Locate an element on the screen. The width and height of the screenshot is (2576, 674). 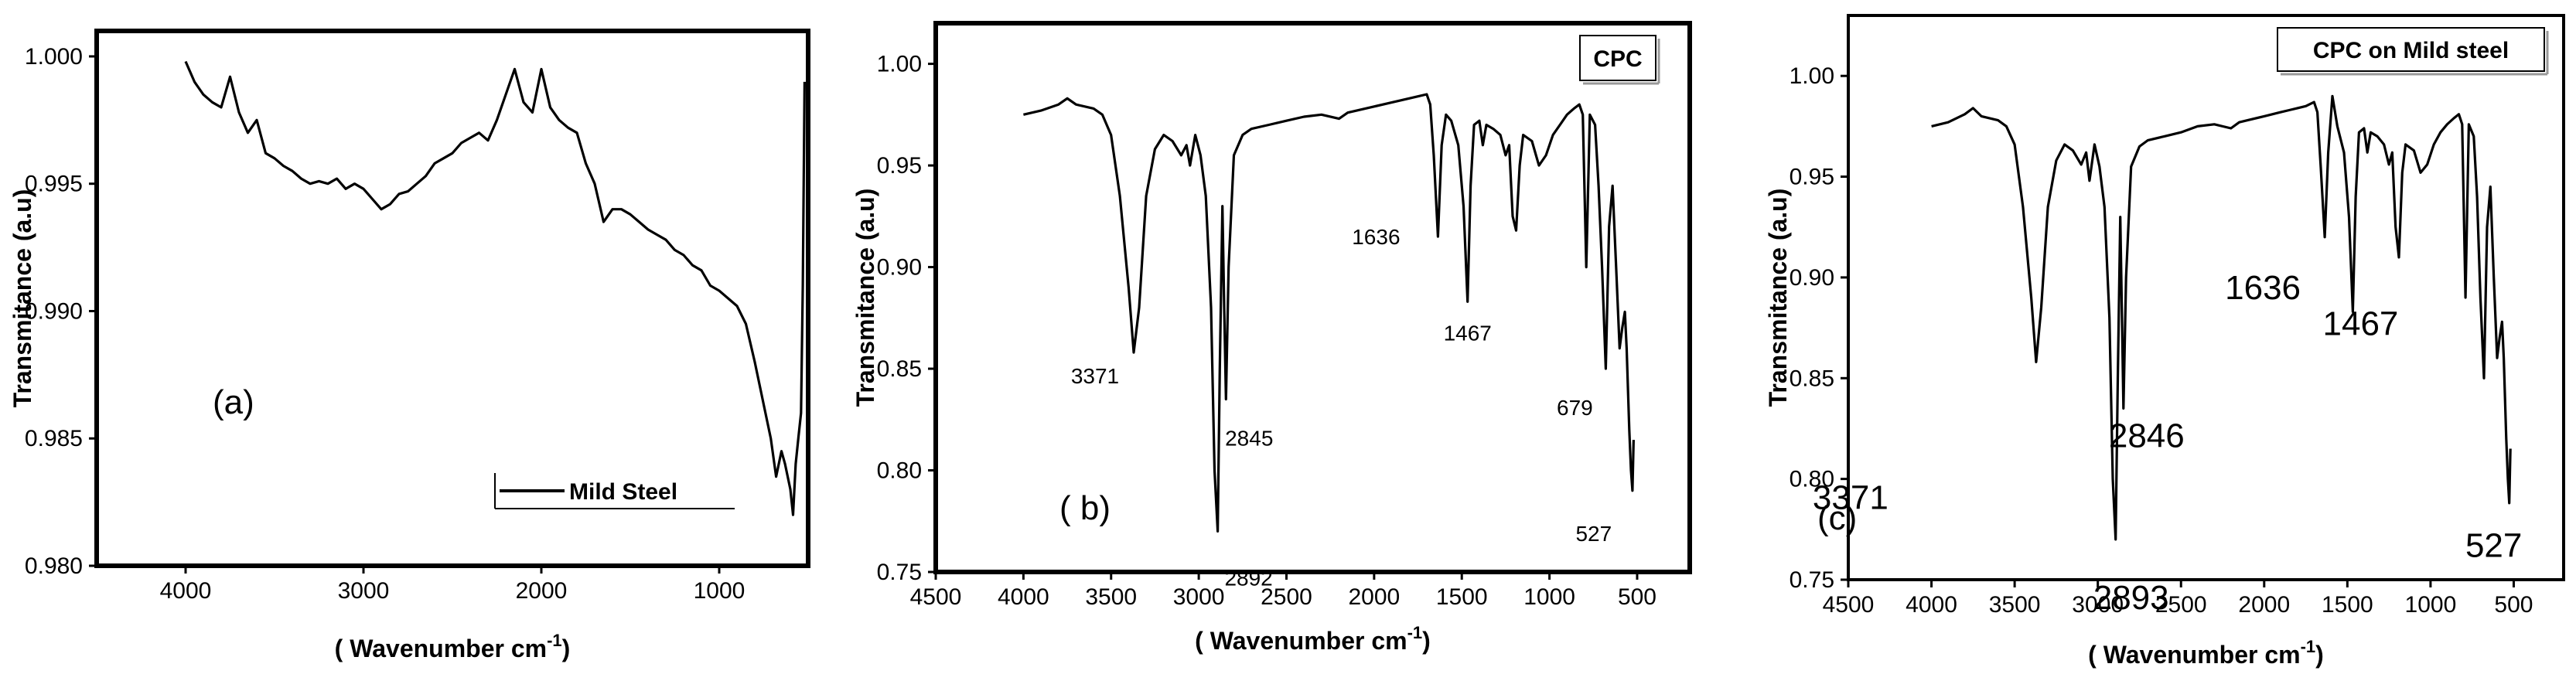
panel-label: (c) is located at coordinates (1837, 518).